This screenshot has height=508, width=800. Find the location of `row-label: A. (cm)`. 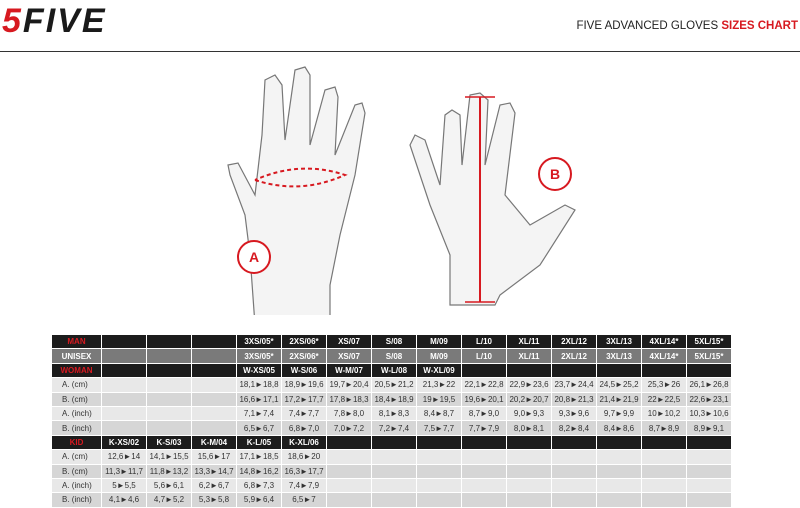

row-label: A. (cm) is located at coordinates (76, 457).